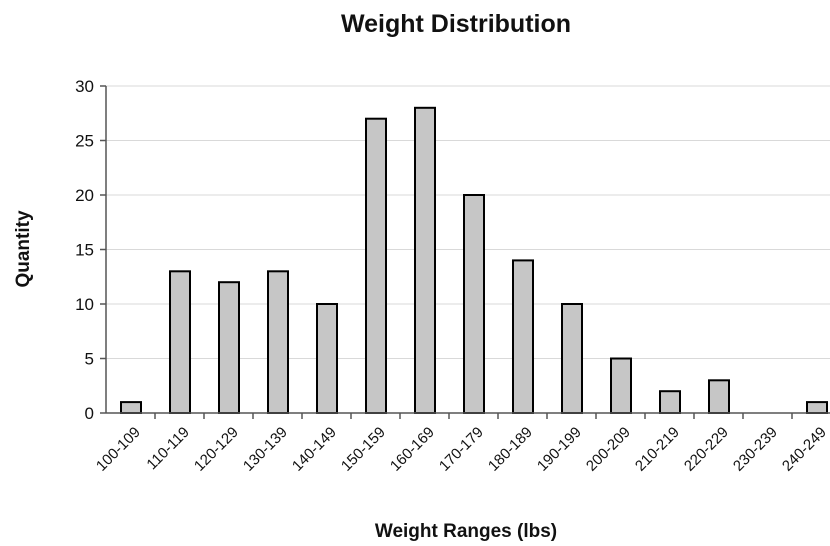 The height and width of the screenshot is (546, 830). What do you see at coordinates (510, 449) in the screenshot?
I see `x-tick-label: 180-189` at bounding box center [510, 449].